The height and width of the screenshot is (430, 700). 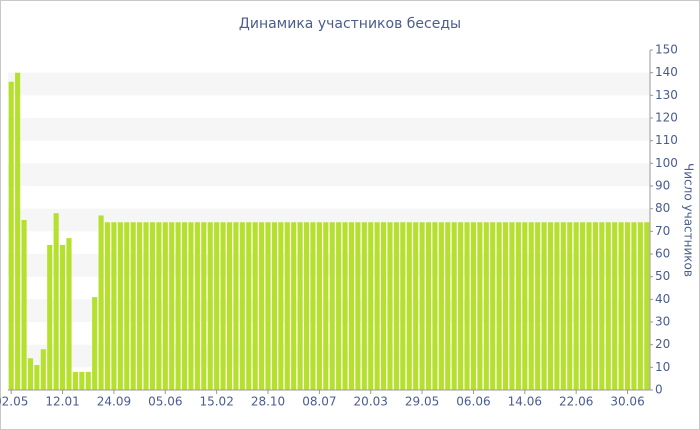 I want to click on y-axis-label: Число участников, so click(x=689, y=220).